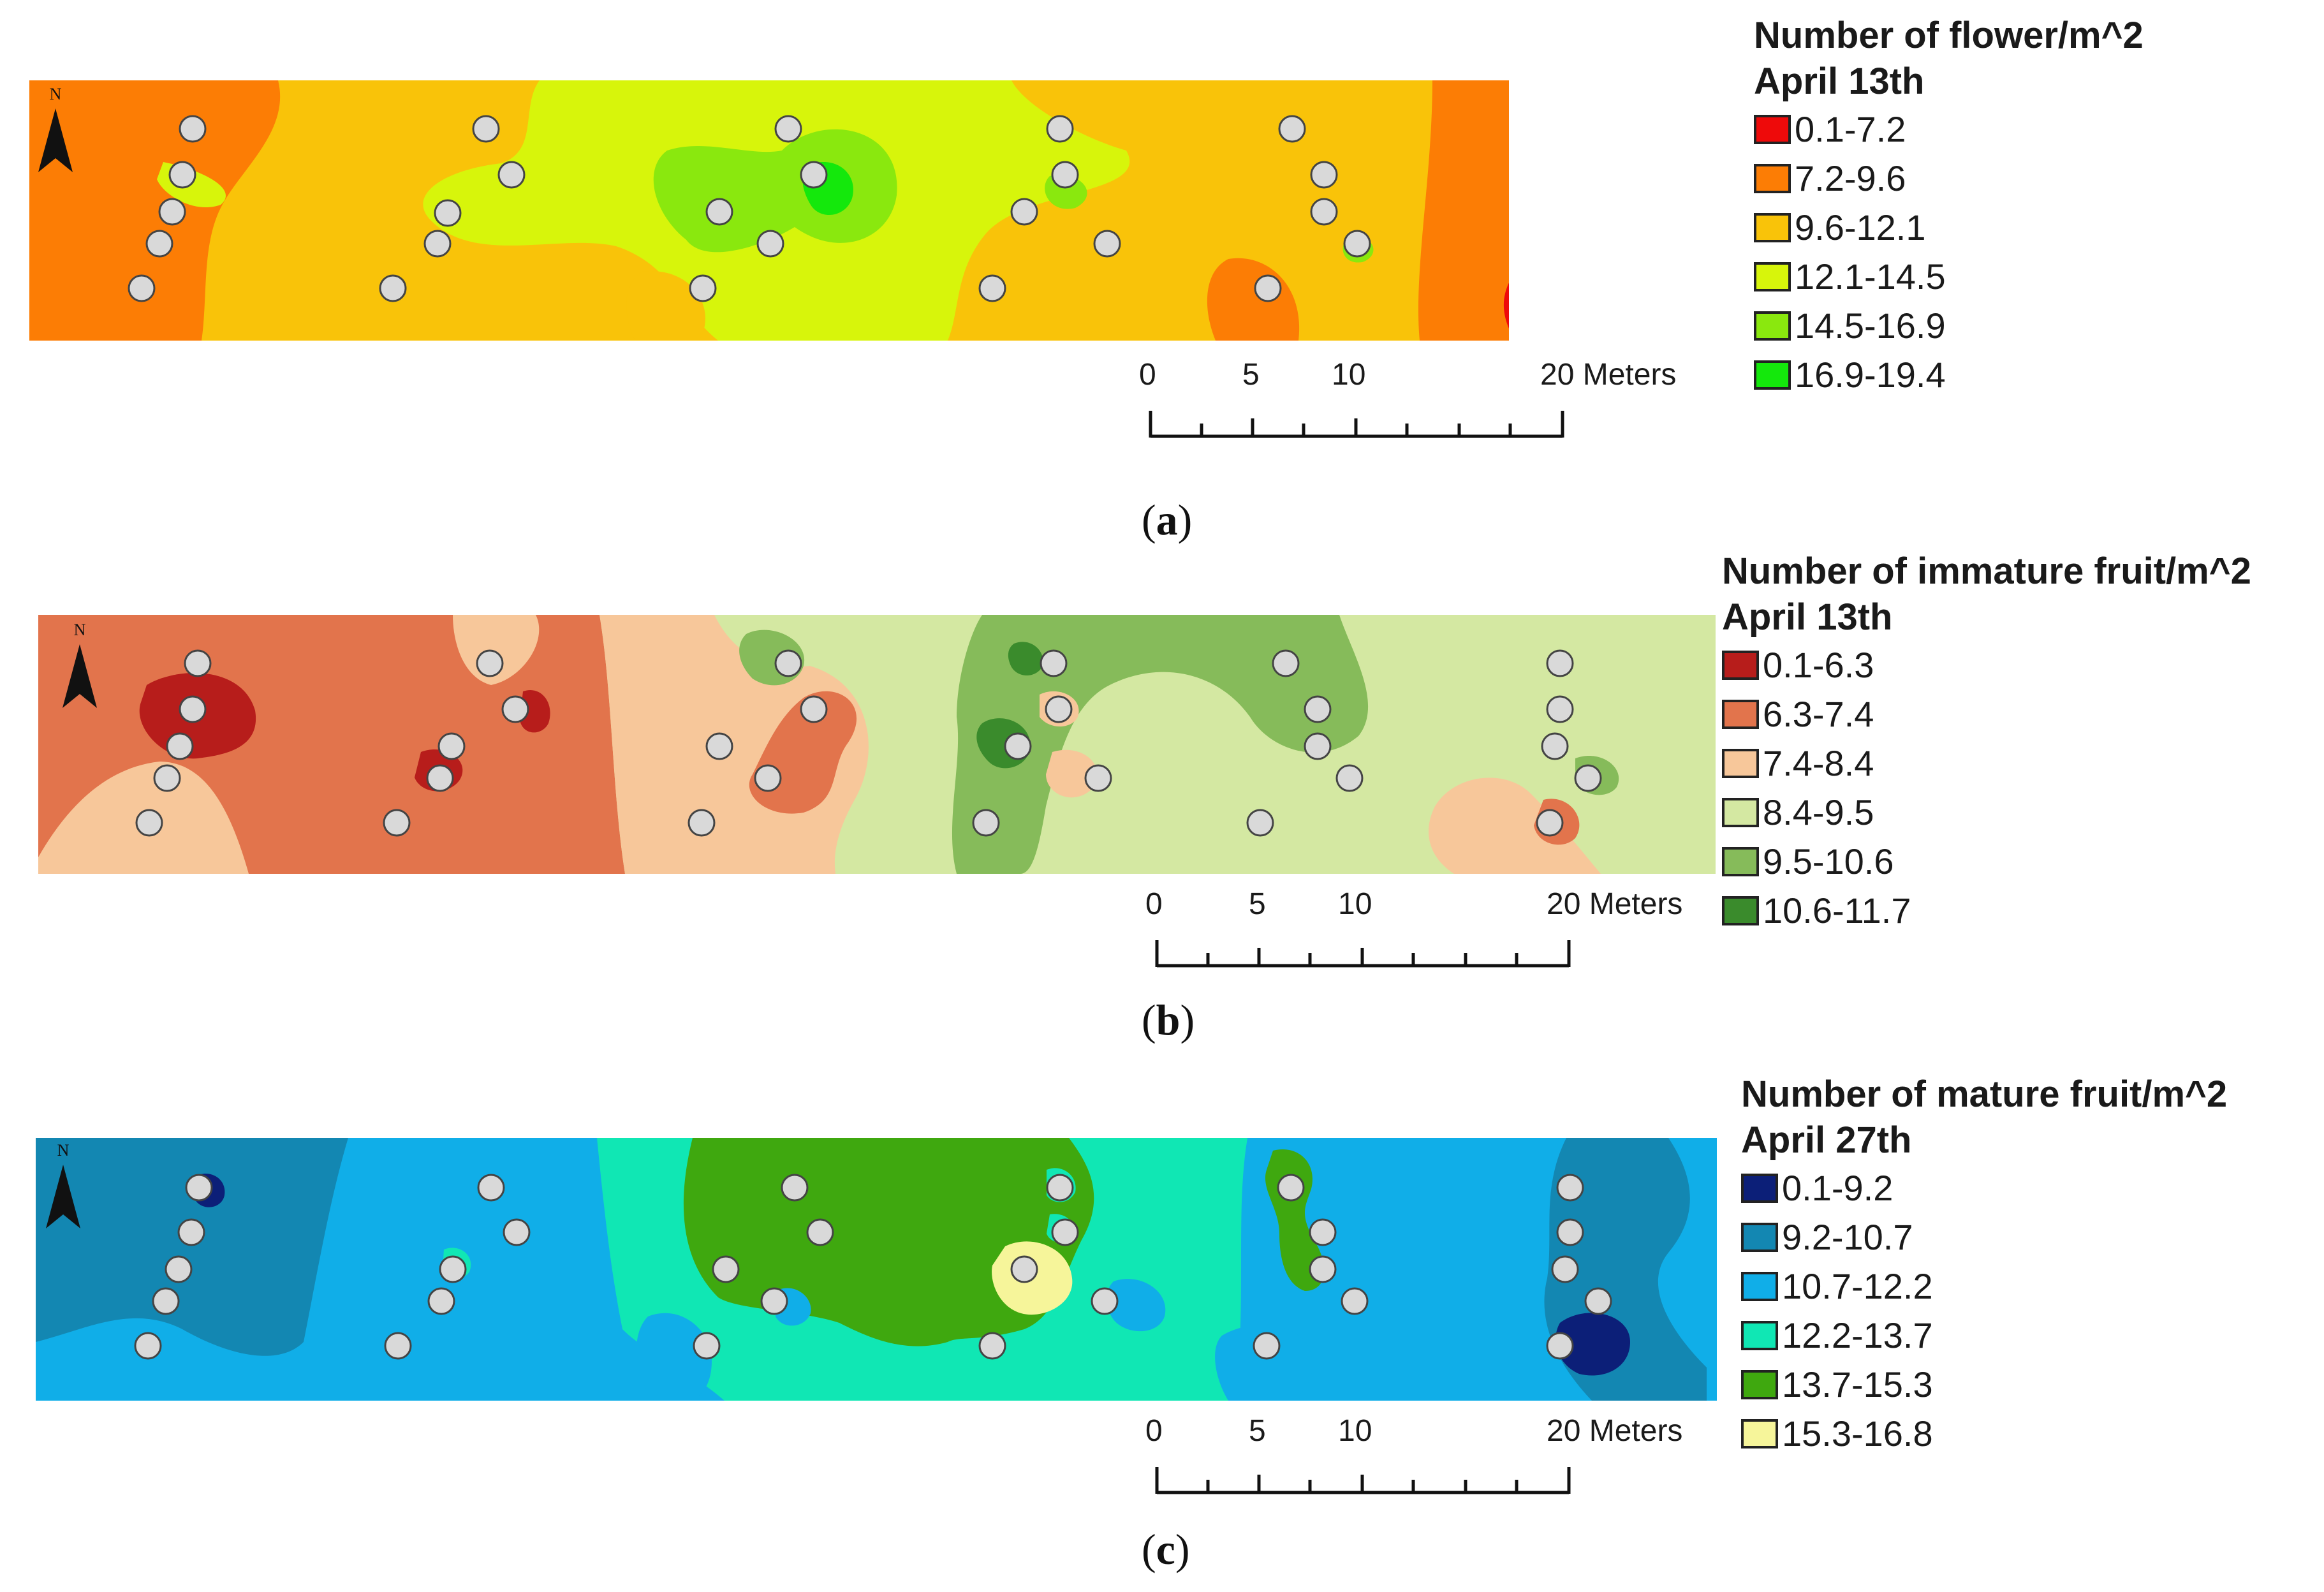 This screenshot has height=1592, width=2324. Describe the element at coordinates (1949, 374) in the screenshot. I see `legend-item: 16.9-19.4` at that location.